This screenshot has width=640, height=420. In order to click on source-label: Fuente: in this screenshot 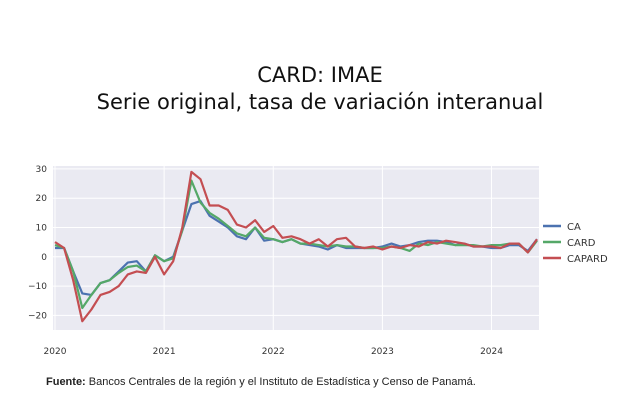, I will do `click(66, 382)`.